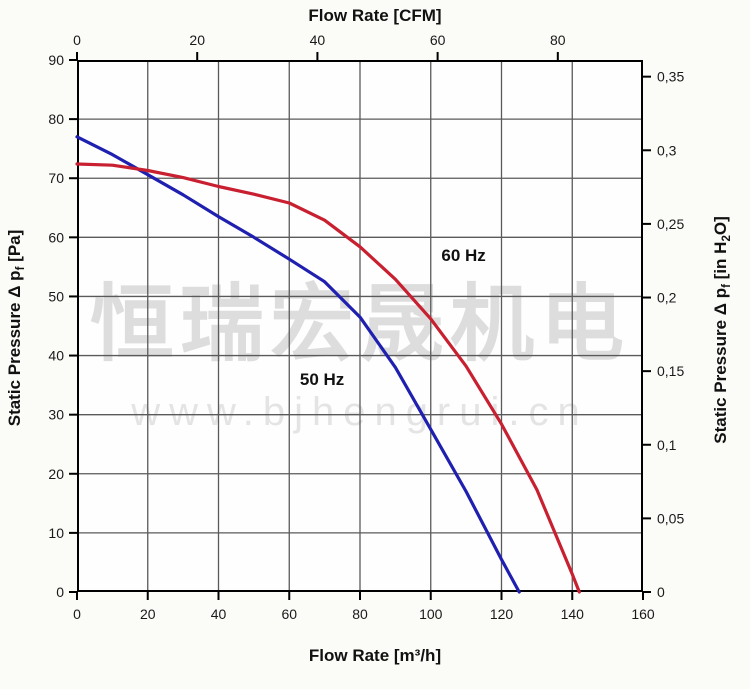  Describe the element at coordinates (14, 248) in the screenshot. I see `left-axis-title-post: [Pa]` at that location.